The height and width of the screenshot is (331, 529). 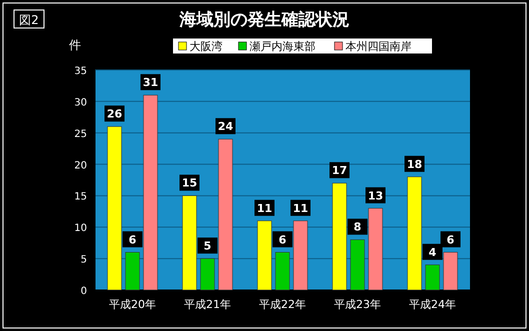 What do you see at coordinates (80, 102) in the screenshot?
I see `y-tick-label: 30` at bounding box center [80, 102].